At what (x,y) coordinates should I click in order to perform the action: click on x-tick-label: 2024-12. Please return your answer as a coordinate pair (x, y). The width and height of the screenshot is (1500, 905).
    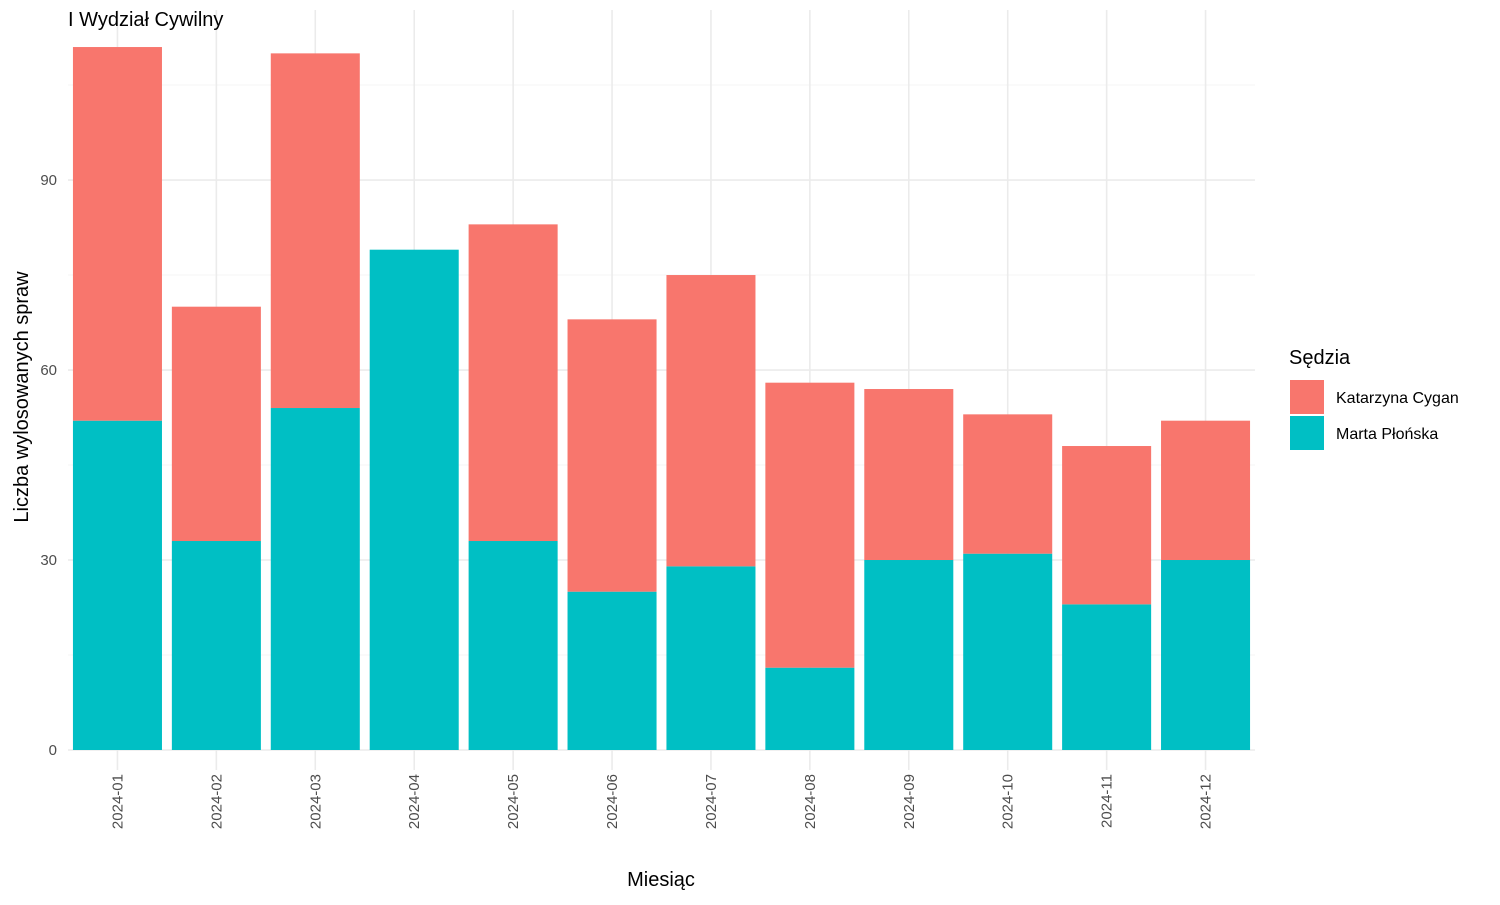
    Looking at the image, I should click on (1206, 801).